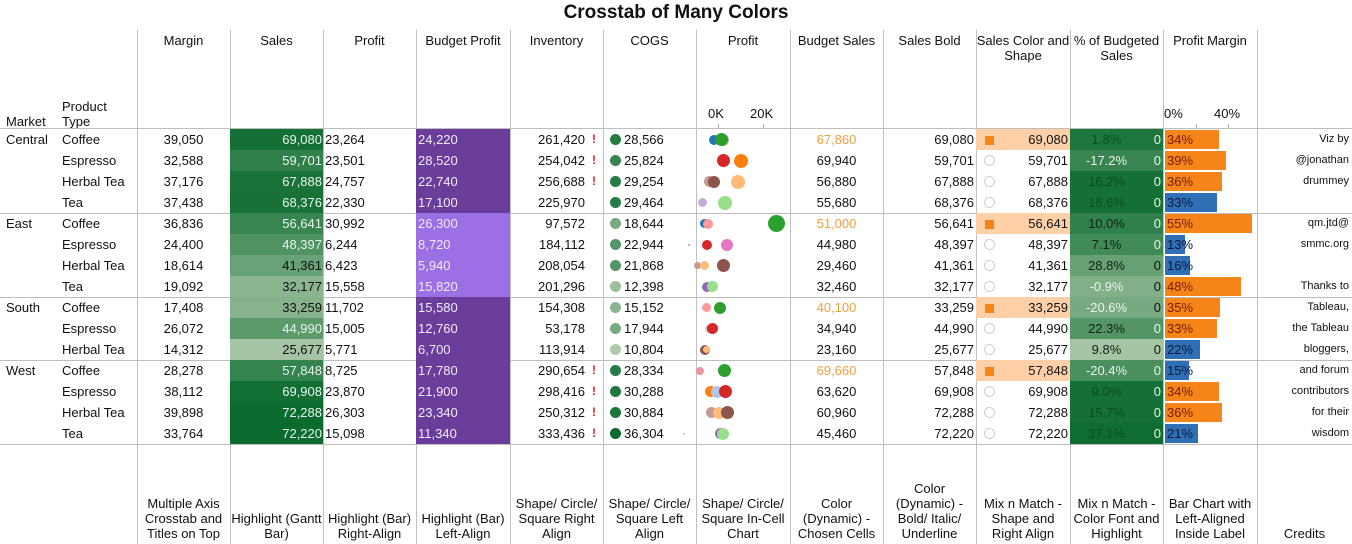  I want to click on column-header-sales: Sales, so click(276, 40).